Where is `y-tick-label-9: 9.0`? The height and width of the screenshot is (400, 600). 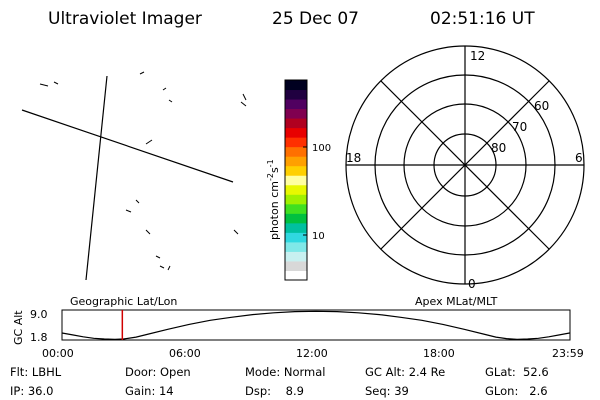
y-tick-label-9: 9.0 is located at coordinates (39, 314).